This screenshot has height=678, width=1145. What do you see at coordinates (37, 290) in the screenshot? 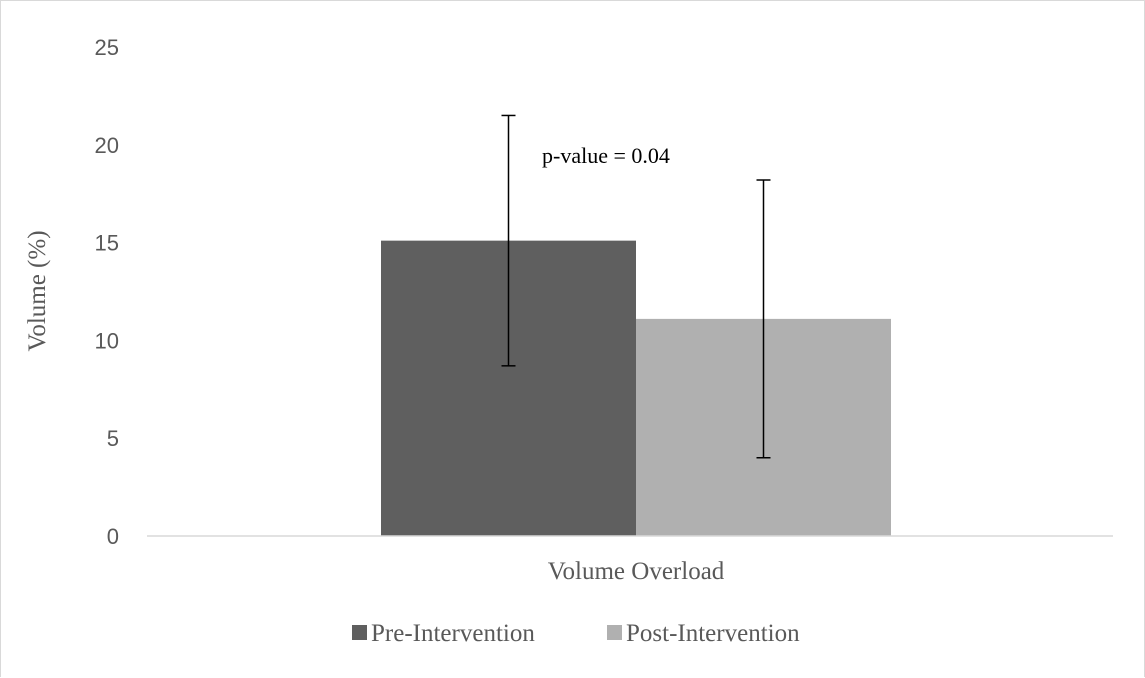
I see `y-axis-title: Volume (%)` at bounding box center [37, 290].